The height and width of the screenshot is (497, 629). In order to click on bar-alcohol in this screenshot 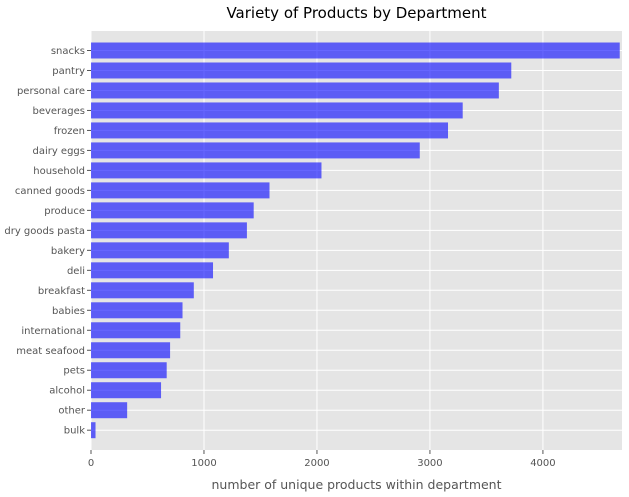, I will do `click(126, 390)`.